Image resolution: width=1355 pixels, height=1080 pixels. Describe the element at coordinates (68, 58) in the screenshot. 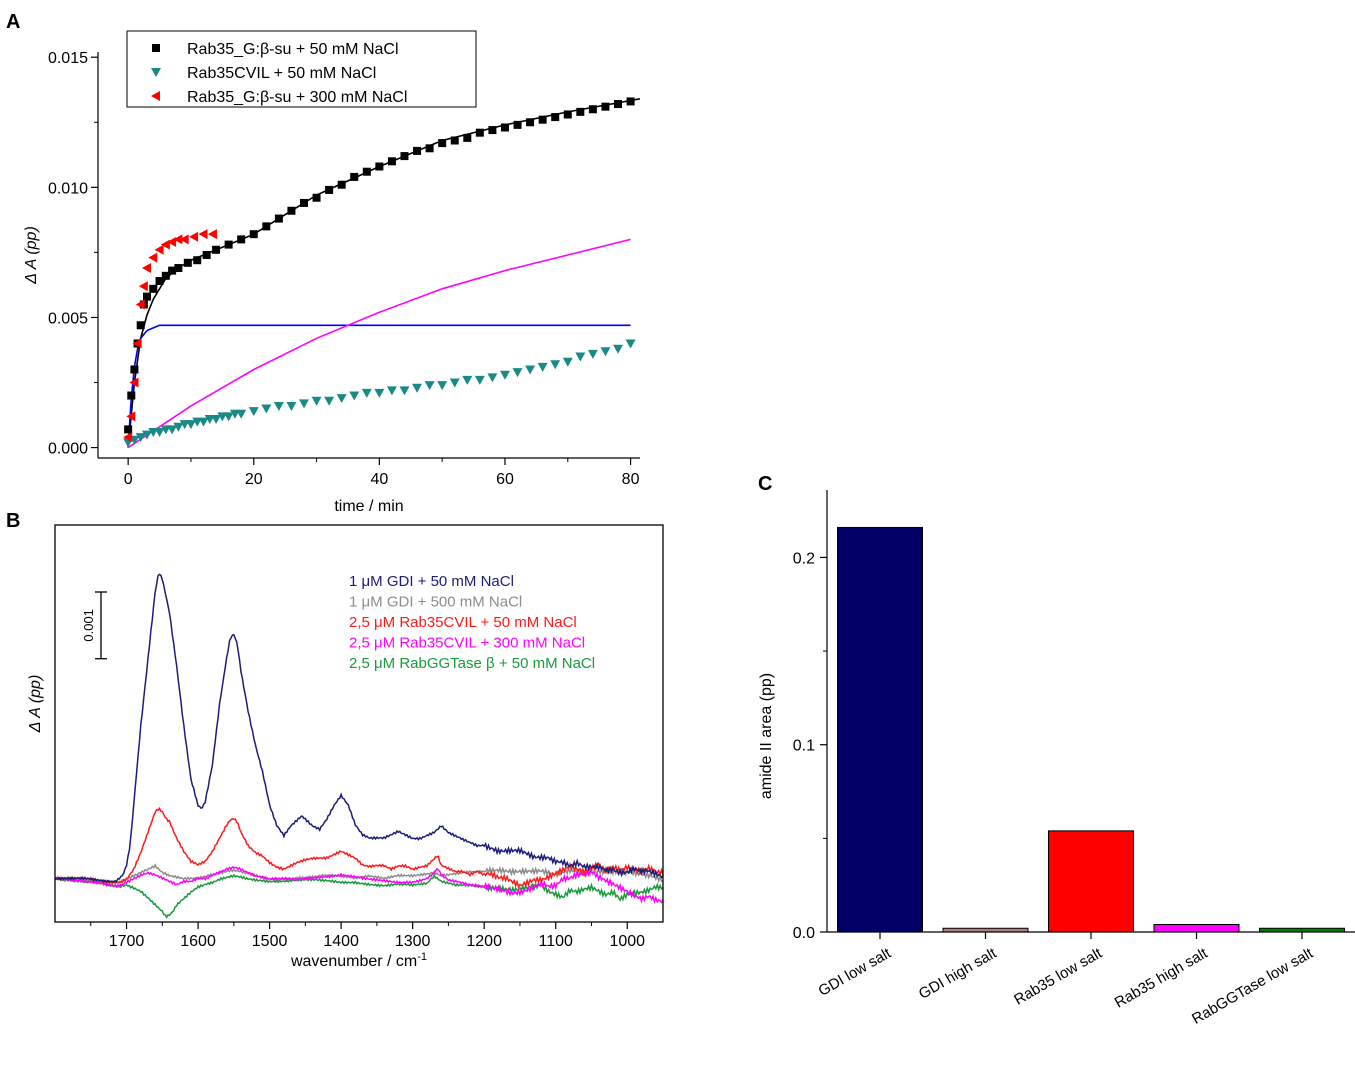

I see `y-tick-label: 0.015` at that location.